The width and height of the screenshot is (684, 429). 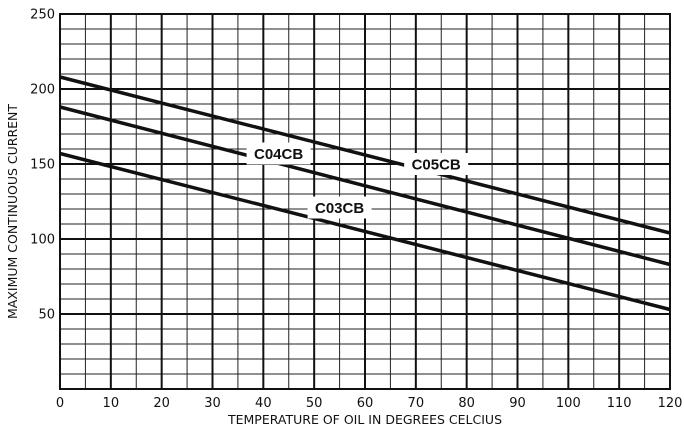 I want to click on x-tick-label: 0, so click(x=60, y=403).